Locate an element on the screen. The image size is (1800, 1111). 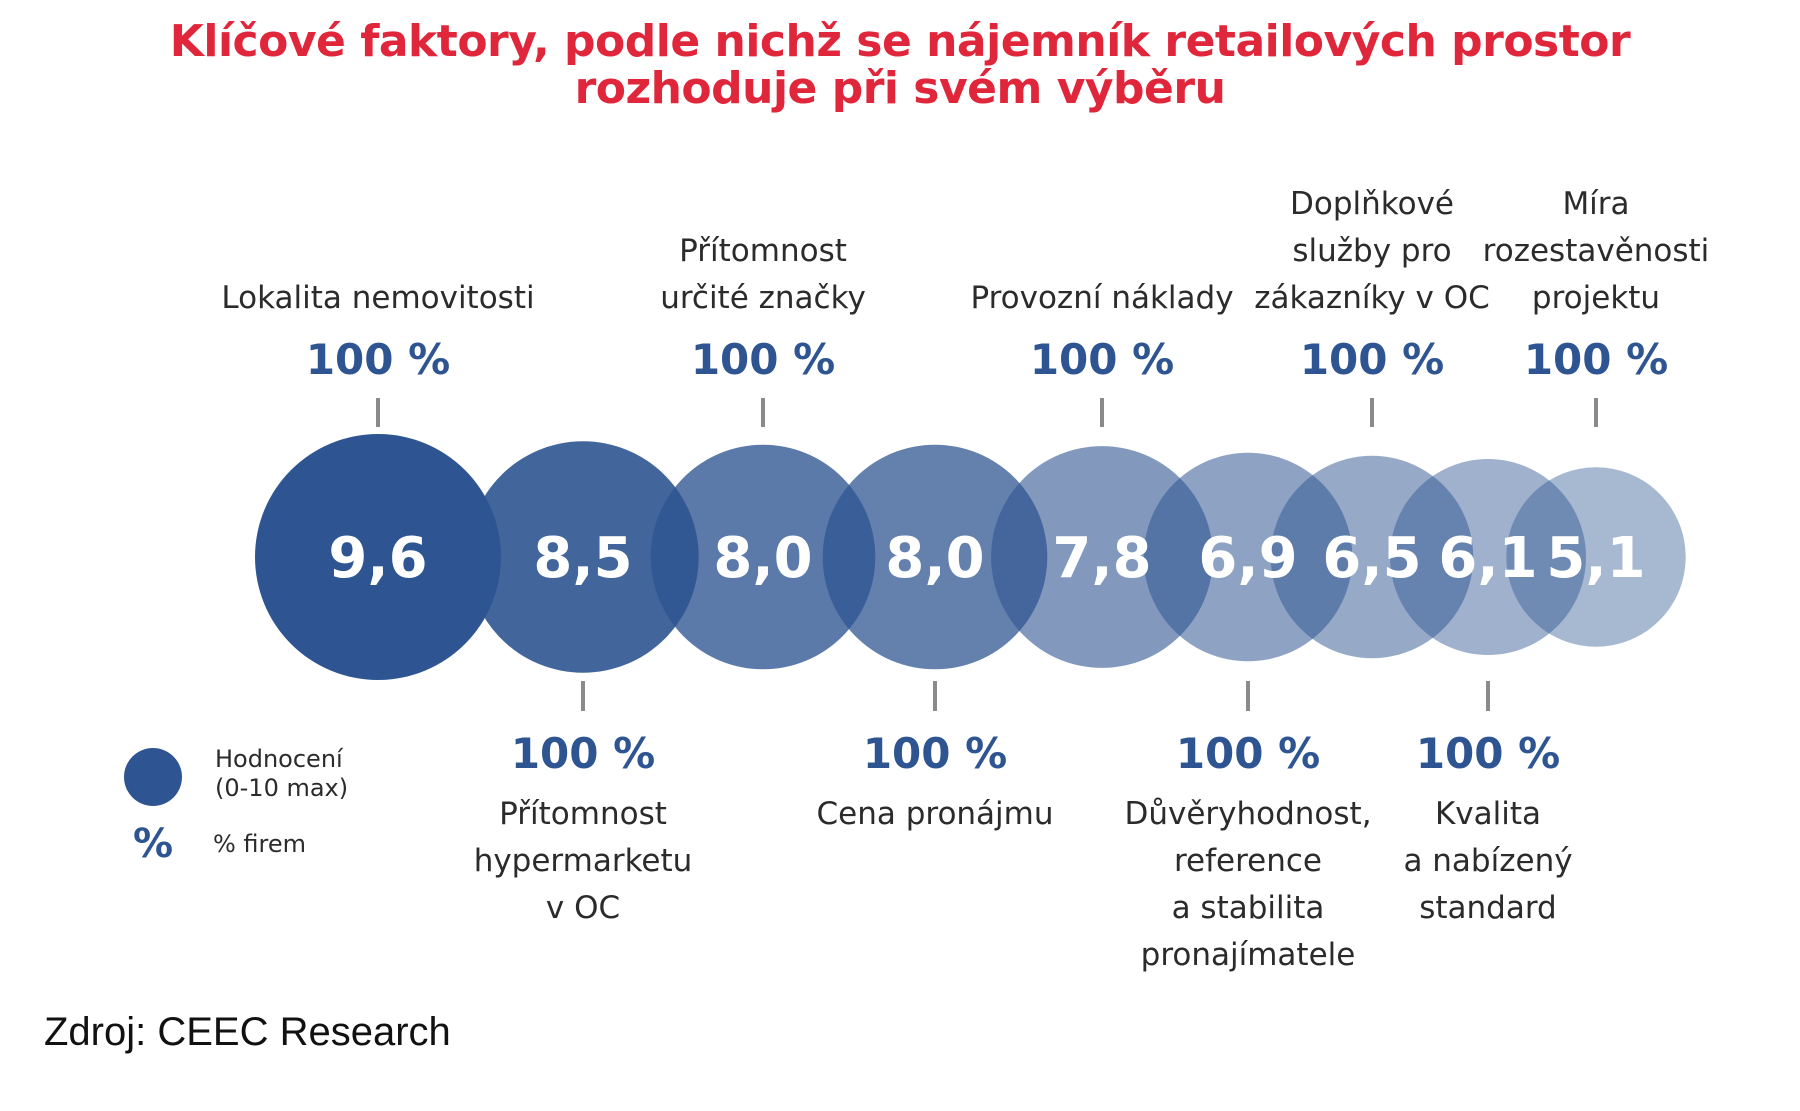
factor-label-2-line-3: v OC is located at coordinates (583, 908).